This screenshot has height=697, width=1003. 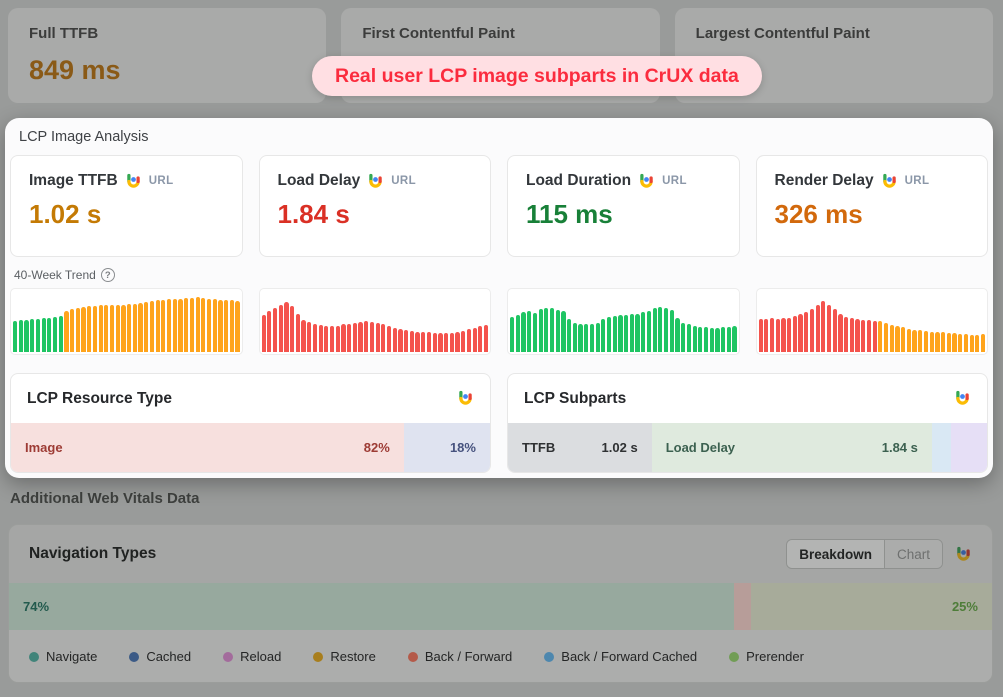 What do you see at coordinates (446, 447) in the screenshot?
I see `bar-segment: 18%` at bounding box center [446, 447].